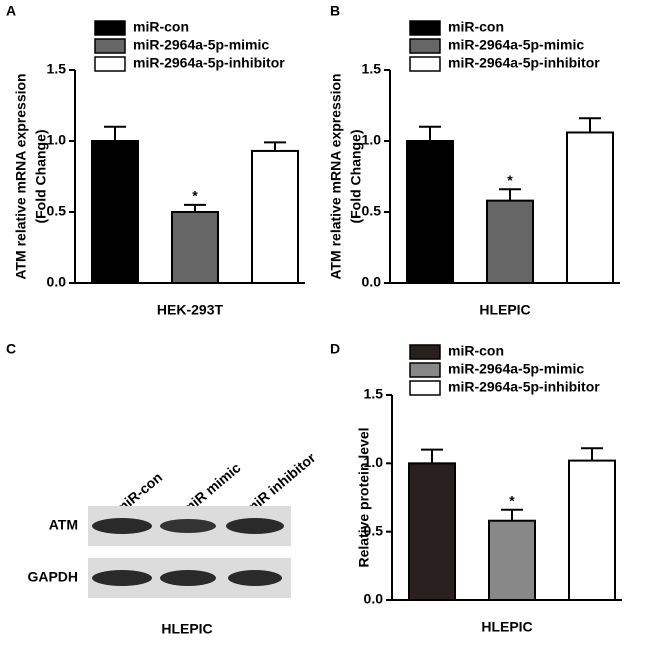 The height and width of the screenshot is (649, 650). What do you see at coordinates (364, 497) in the screenshot?
I see `y-label: Relative protein level` at bounding box center [364, 497].